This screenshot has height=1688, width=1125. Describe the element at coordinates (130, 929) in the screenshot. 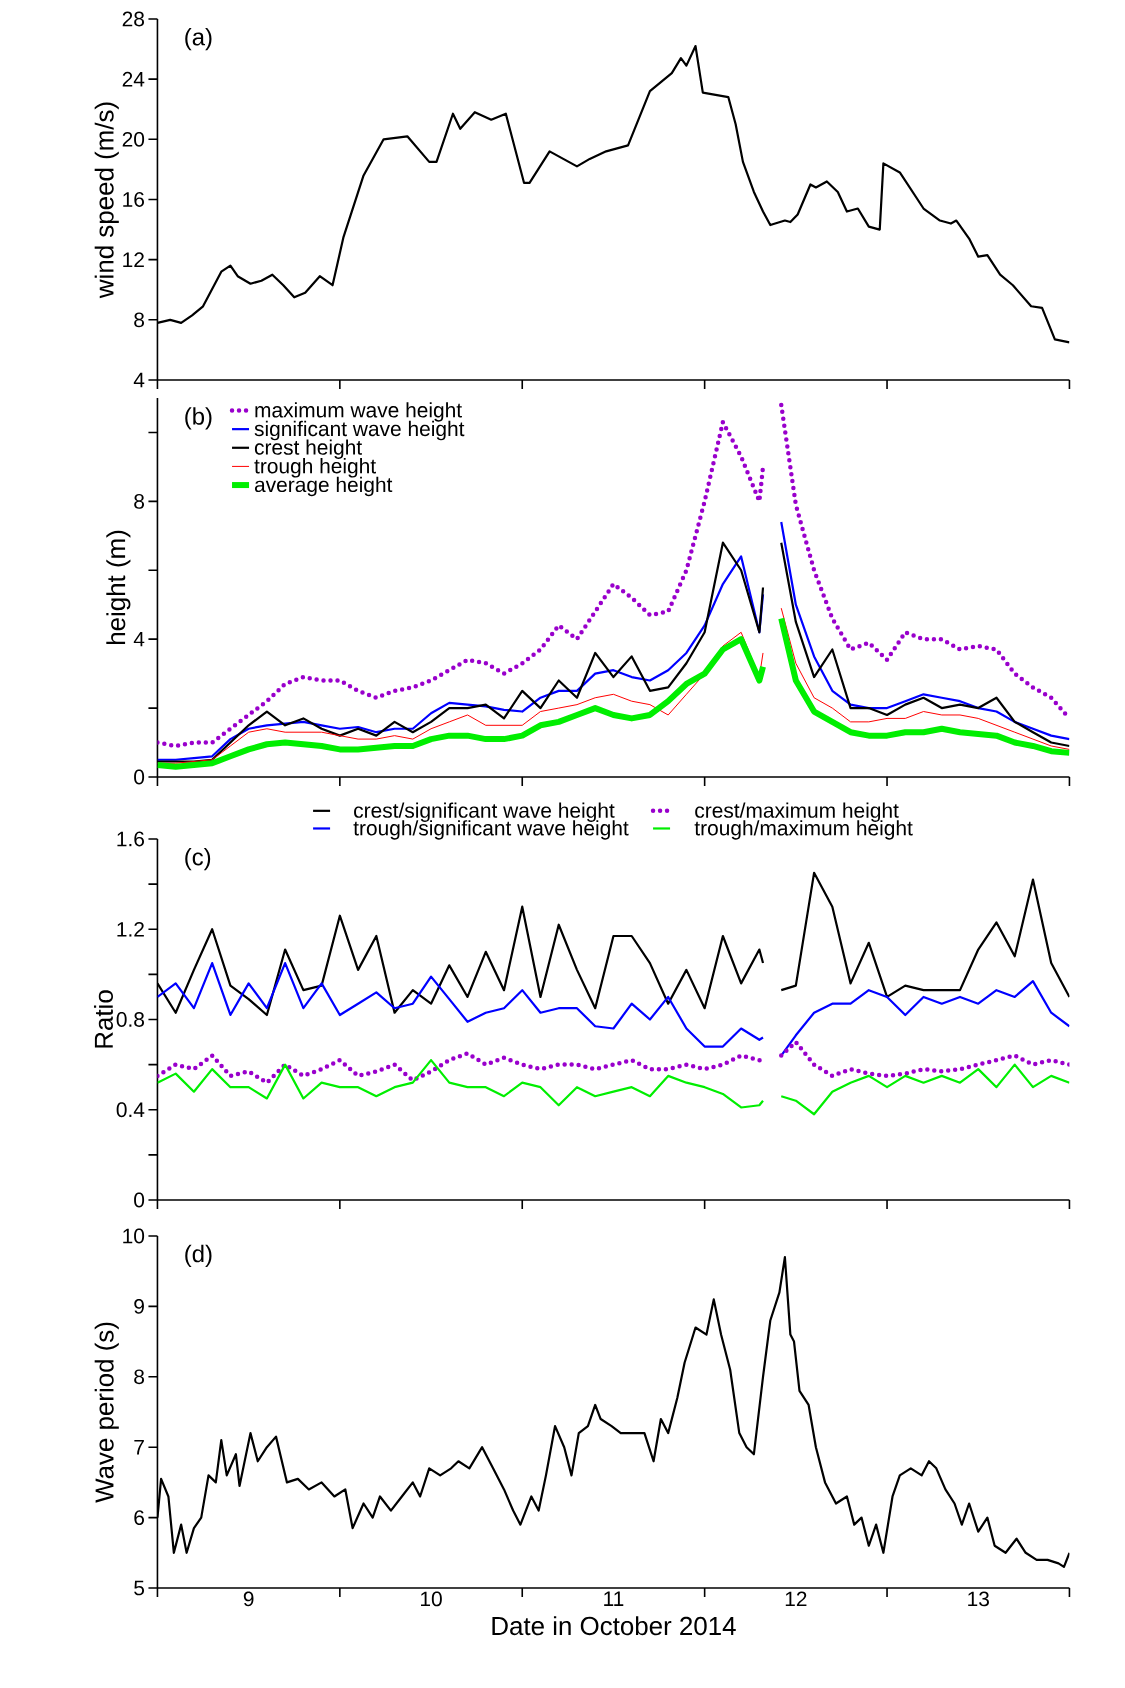

I see `y-tick-label: 1.2` at that location.